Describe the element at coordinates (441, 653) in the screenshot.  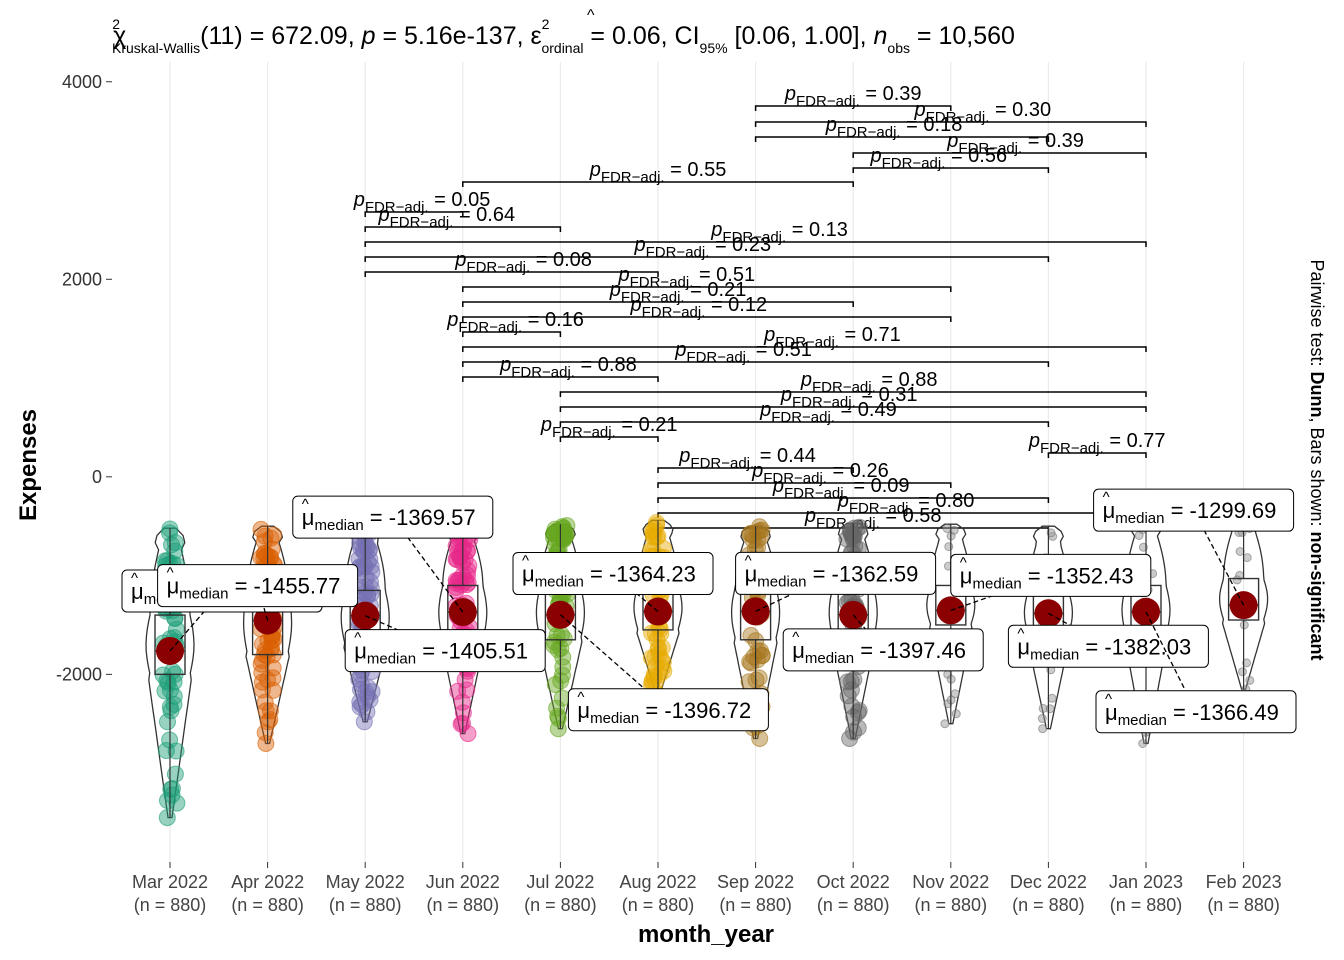
I see `median-label-text: μmedian = -1405.51` at that location.